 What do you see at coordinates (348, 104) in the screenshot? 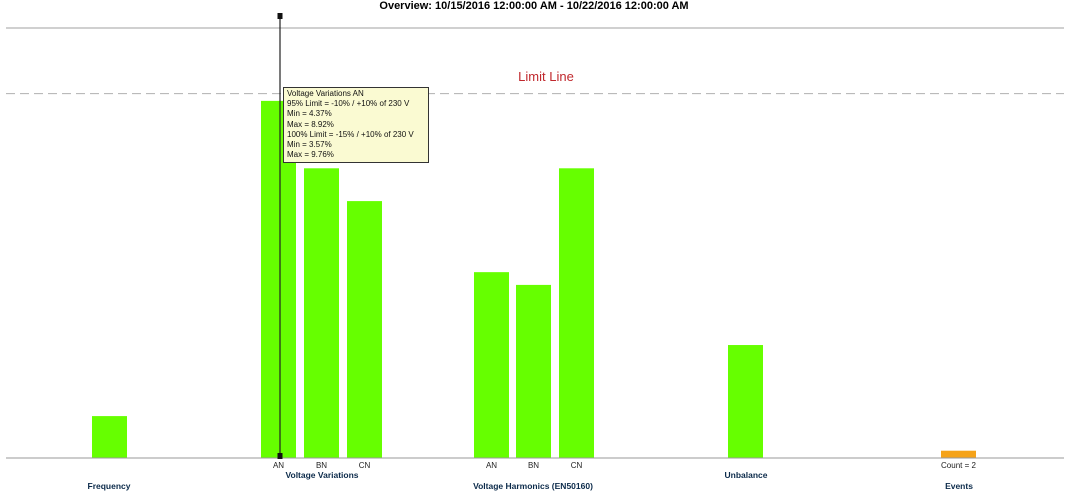
I see `tooltip-line: 95% Limit = -10% / +10% of 230 V` at bounding box center [348, 104].